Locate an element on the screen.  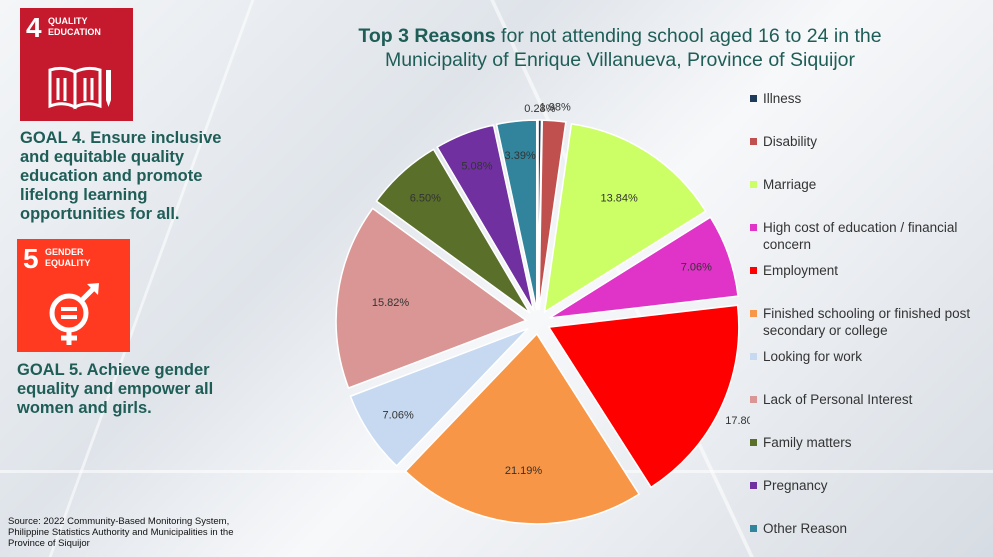
legend-item: Looking for work is located at coordinates (867, 356).